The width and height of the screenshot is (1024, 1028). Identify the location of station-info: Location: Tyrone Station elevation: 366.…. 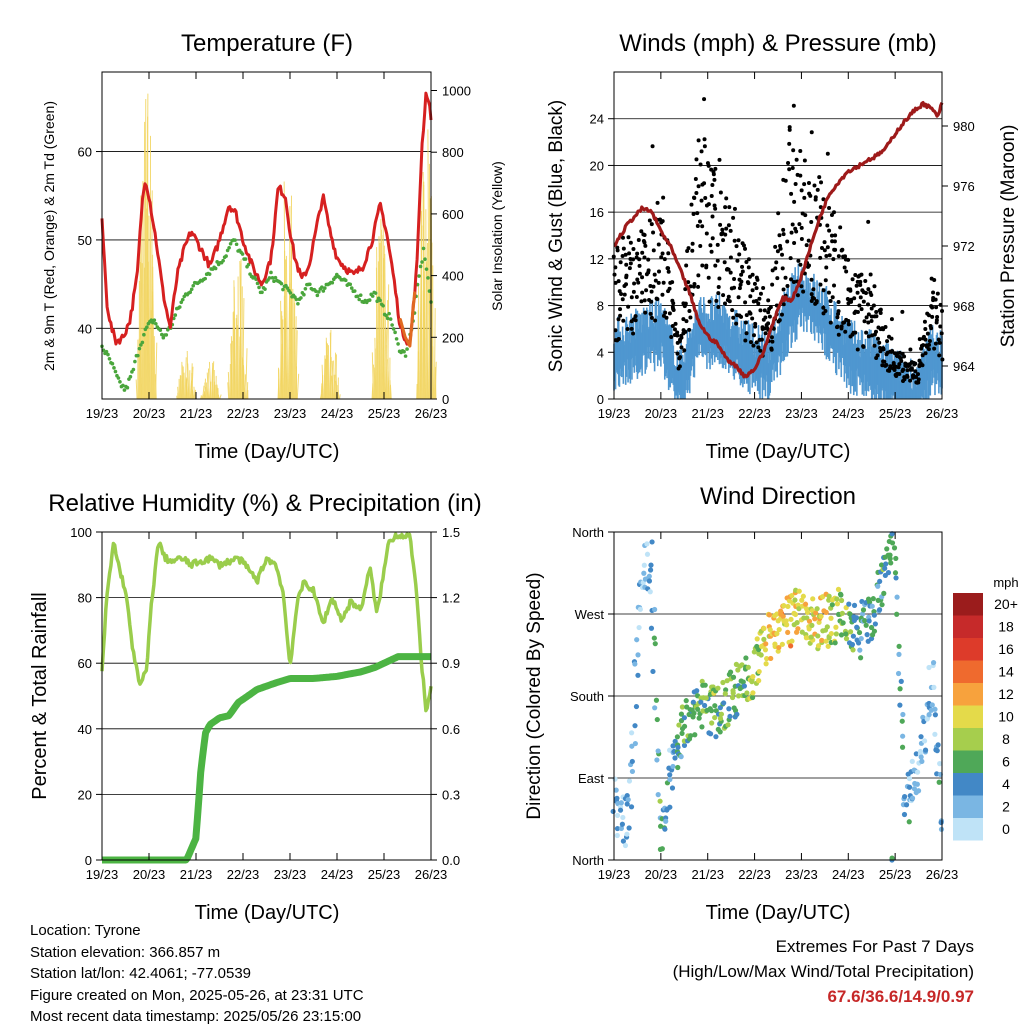
(197, 974).